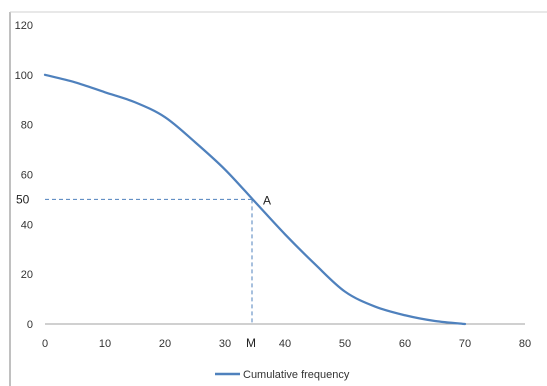  I want to click on y-tick-label: 40, so click(27, 225).